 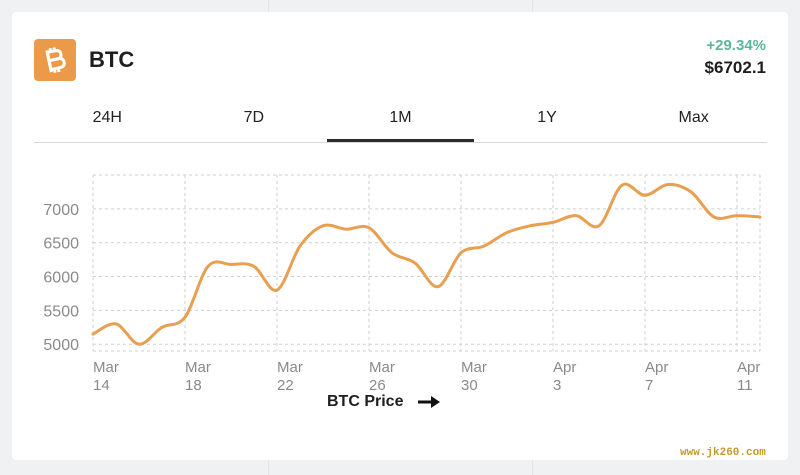 What do you see at coordinates (61, 210) in the screenshot?
I see `y-tick-label: 7000` at bounding box center [61, 210].